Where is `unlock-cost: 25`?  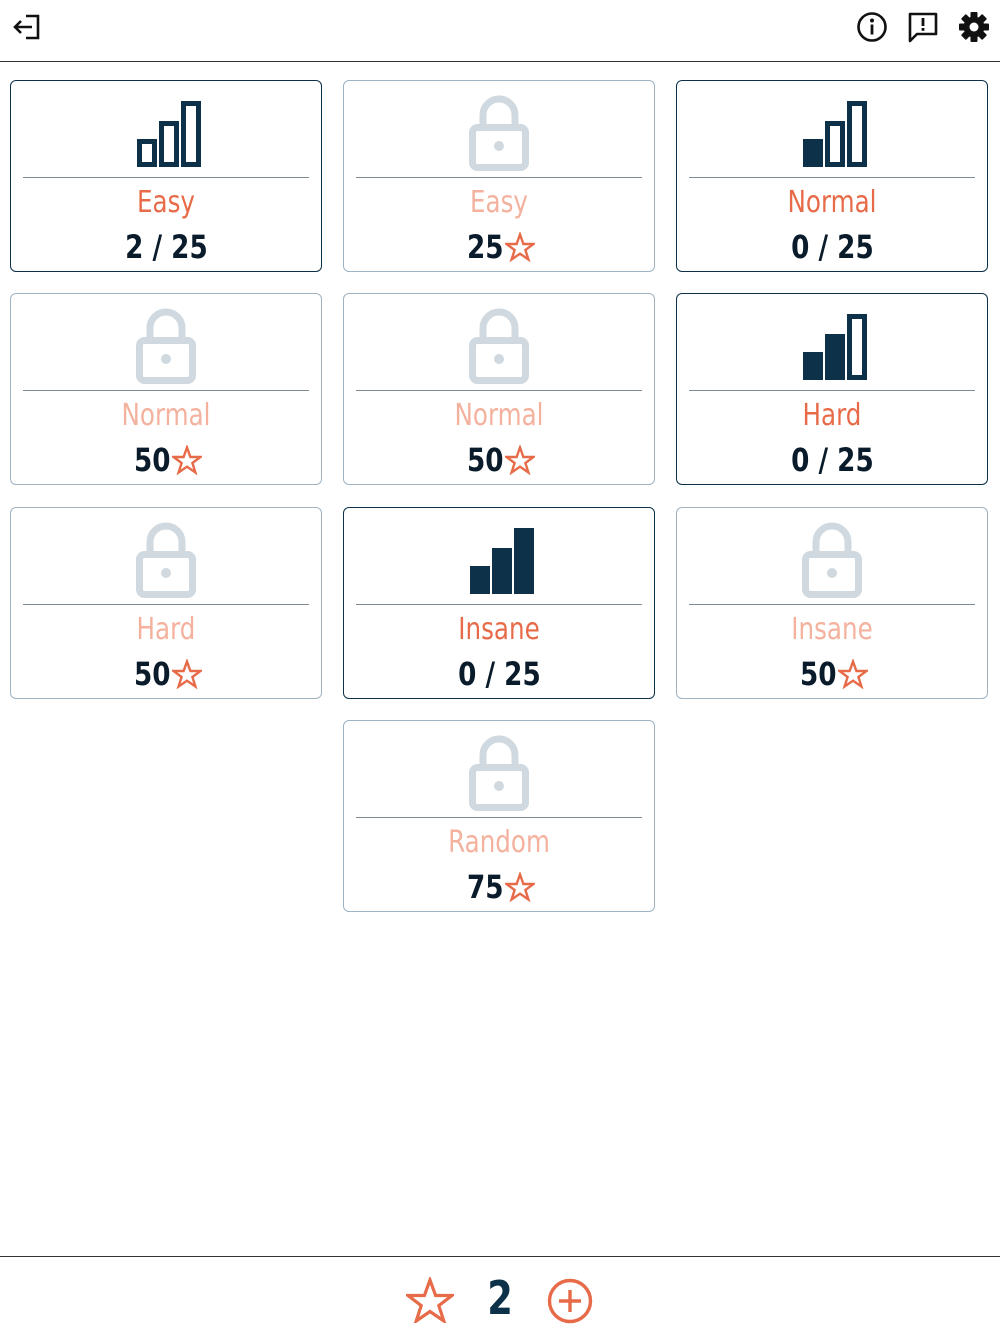 unlock-cost: 25 is located at coordinates (499, 247).